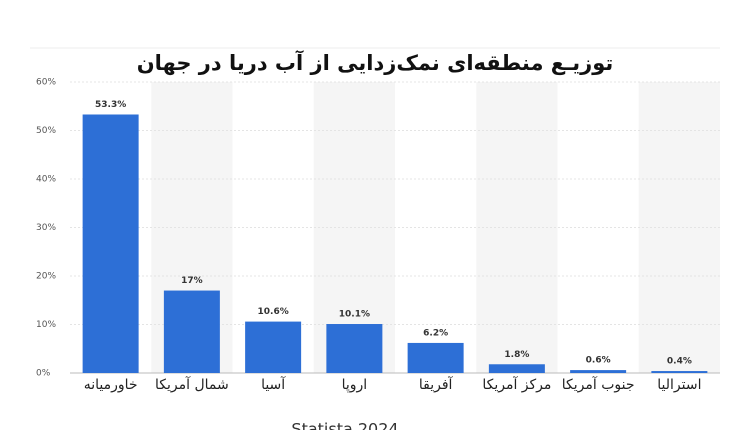 Image resolution: width=750 pixels, height=430 pixels. I want to click on value-label: 6.2%, so click(435, 333).